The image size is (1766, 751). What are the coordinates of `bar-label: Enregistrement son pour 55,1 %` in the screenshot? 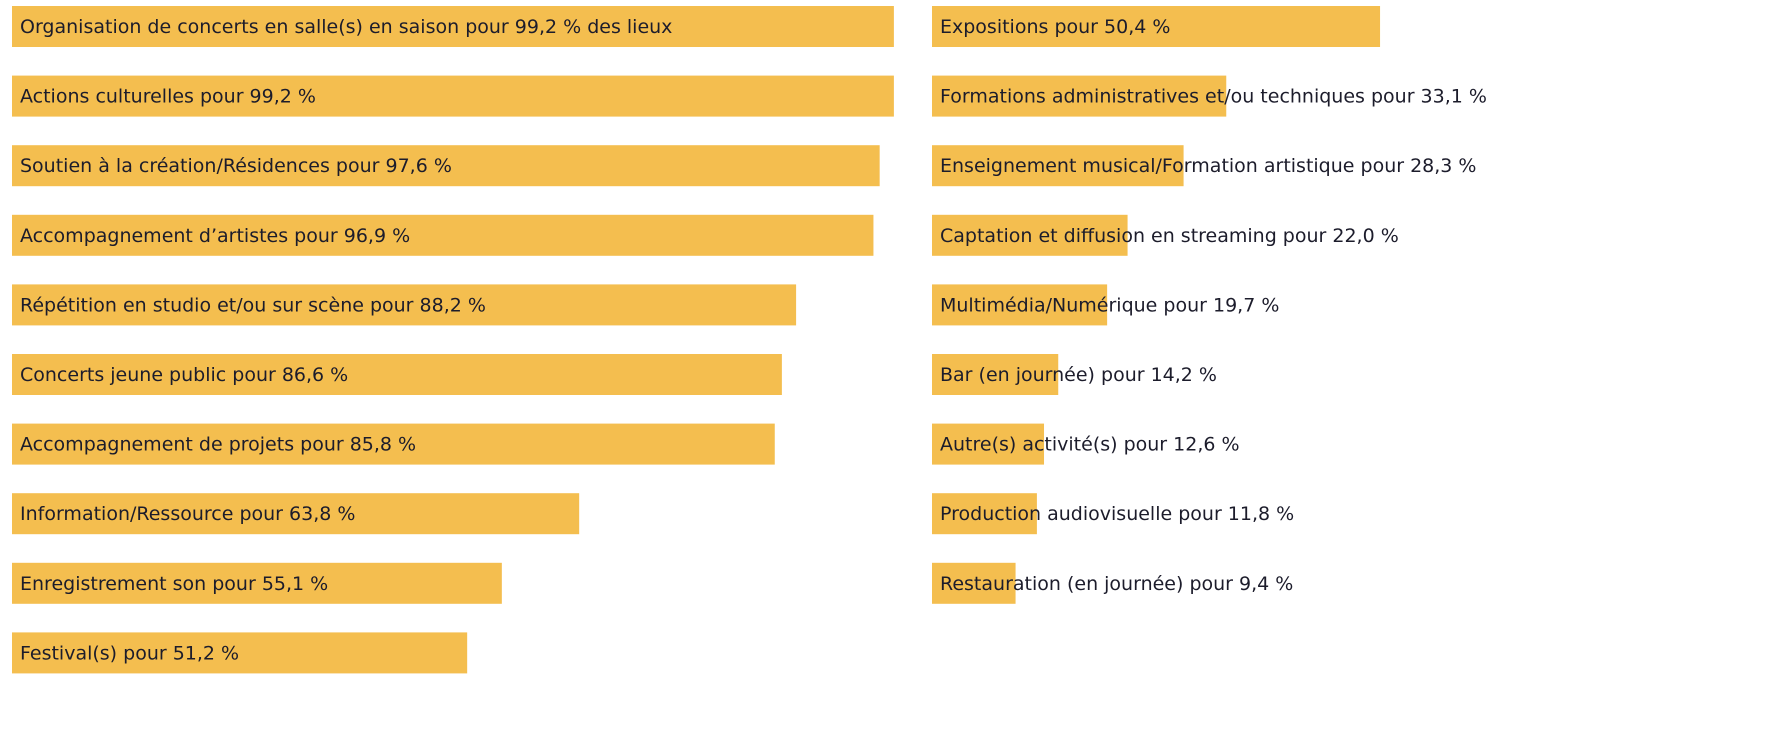 It's located at (174, 584).